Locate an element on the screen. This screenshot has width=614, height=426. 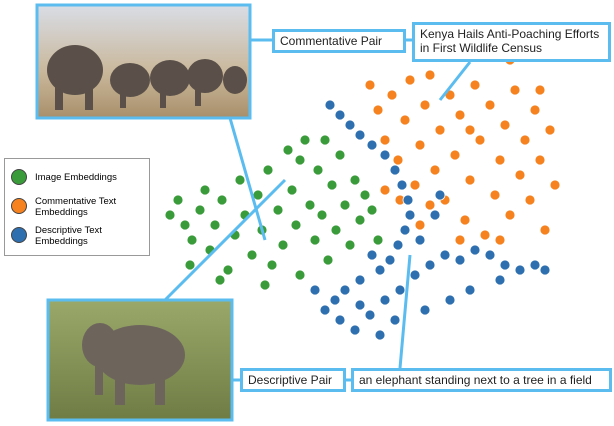
annotation: Commentative Pair is located at coordinates (339, 41).